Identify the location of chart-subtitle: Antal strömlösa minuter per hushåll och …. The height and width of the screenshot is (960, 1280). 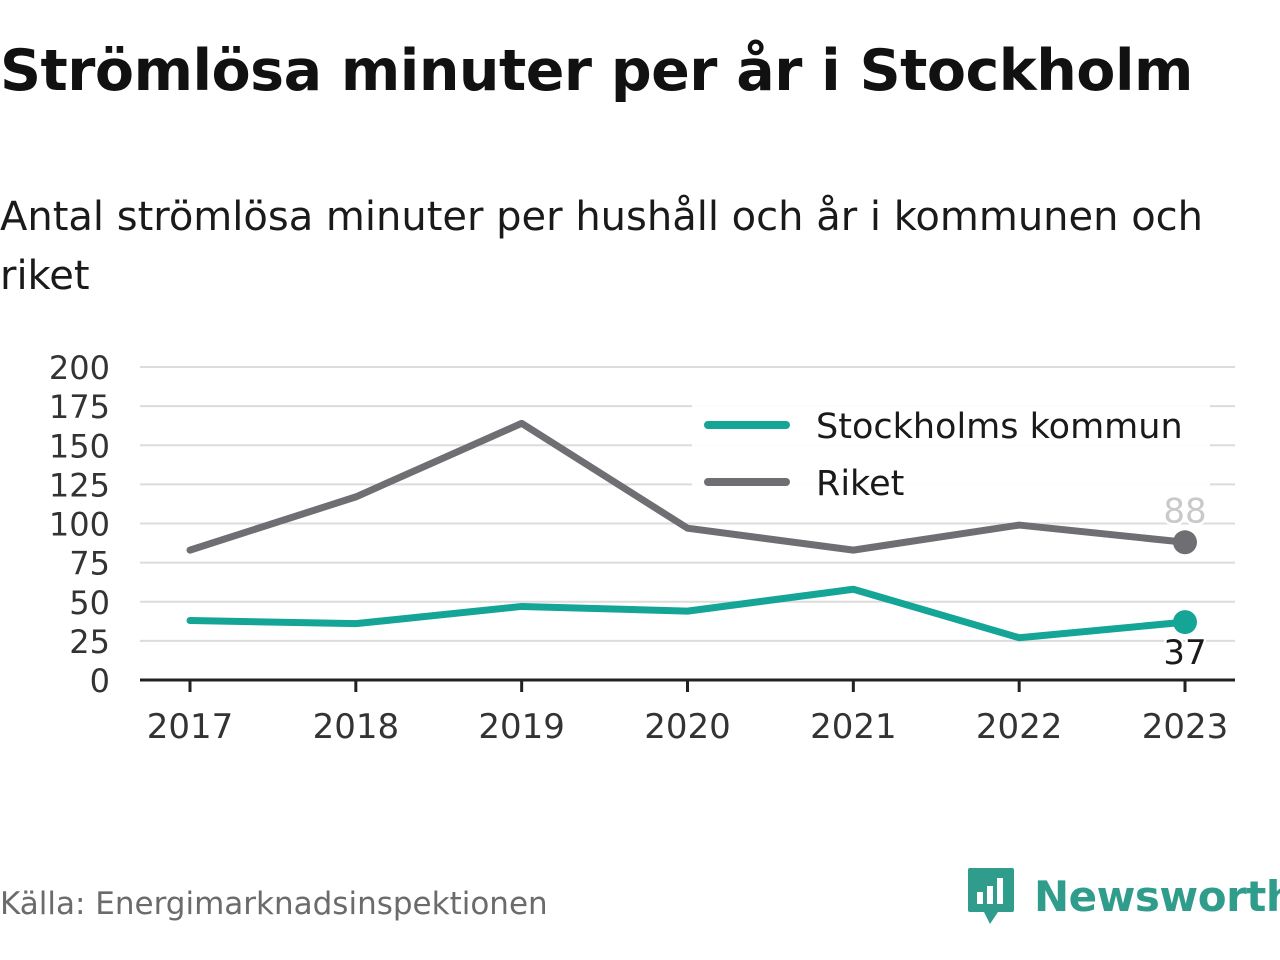
(602, 246).